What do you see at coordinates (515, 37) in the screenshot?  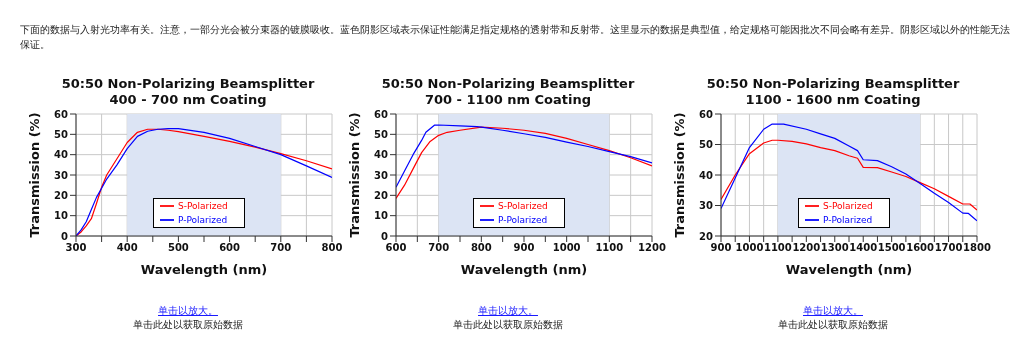 I see `text: 下面的数据与入射光功率有关。注意，一部分光会被分束器的镀膜吸收。蓝色阴影区域表示保证性能满足指定规格的透射带和反射带。这里显示的数据是典型值，给定规格可能因批次不同会略有差异。阴影区域以外的性能无法保证。` at bounding box center [515, 37].